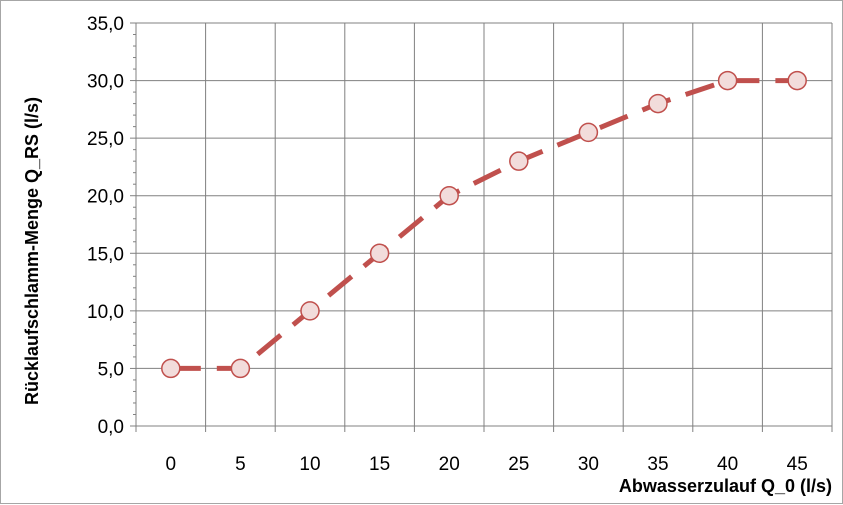  I want to click on y-tick-labels: 0,0 5,0 10,0 15,0 20,0 25,0 30,0 35,0, so click(105, 226).